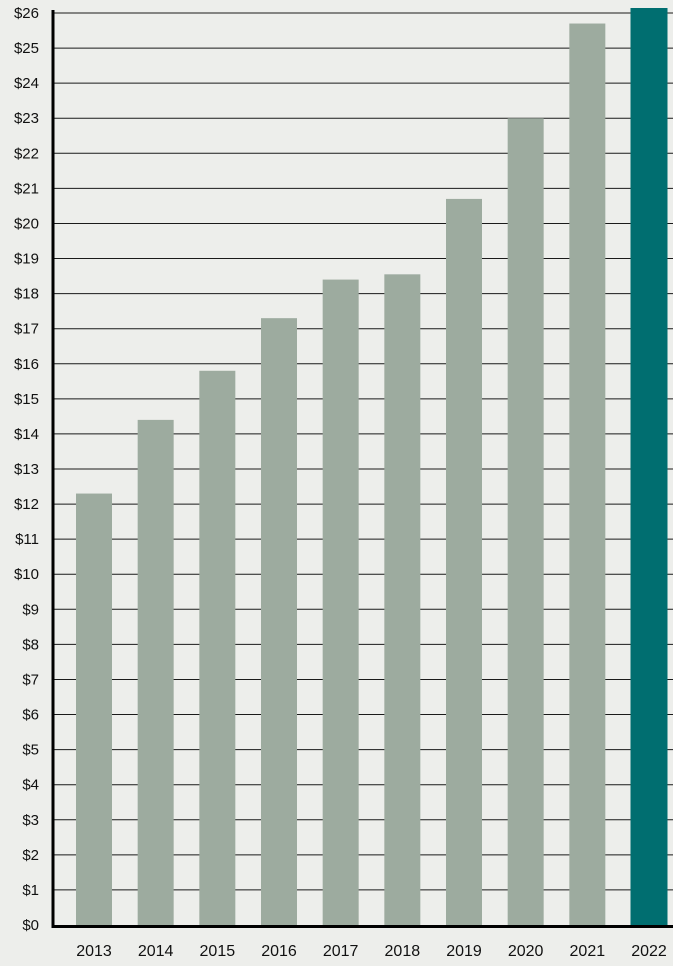 The height and width of the screenshot is (966, 673). I want to click on y-tick-label: $21, so click(26, 188).